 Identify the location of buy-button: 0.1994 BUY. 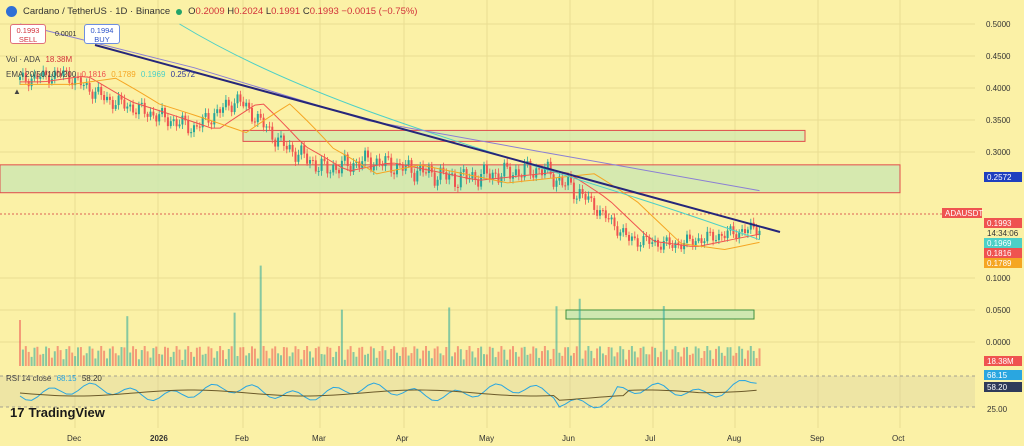
(102, 34).